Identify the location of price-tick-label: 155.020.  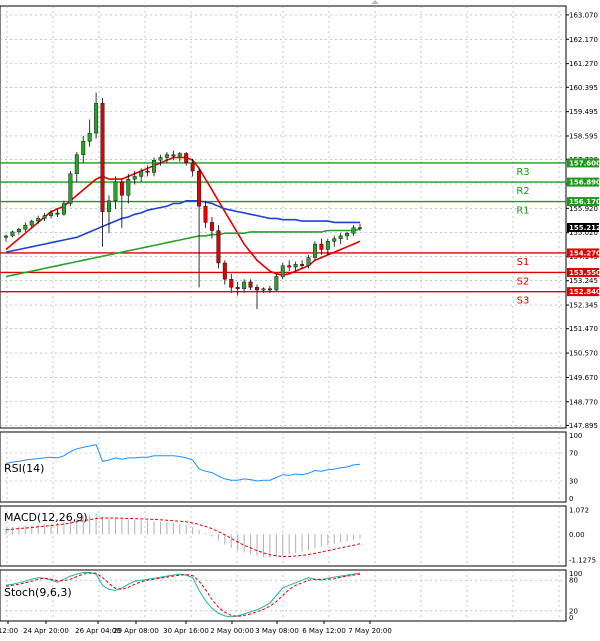
(583, 233).